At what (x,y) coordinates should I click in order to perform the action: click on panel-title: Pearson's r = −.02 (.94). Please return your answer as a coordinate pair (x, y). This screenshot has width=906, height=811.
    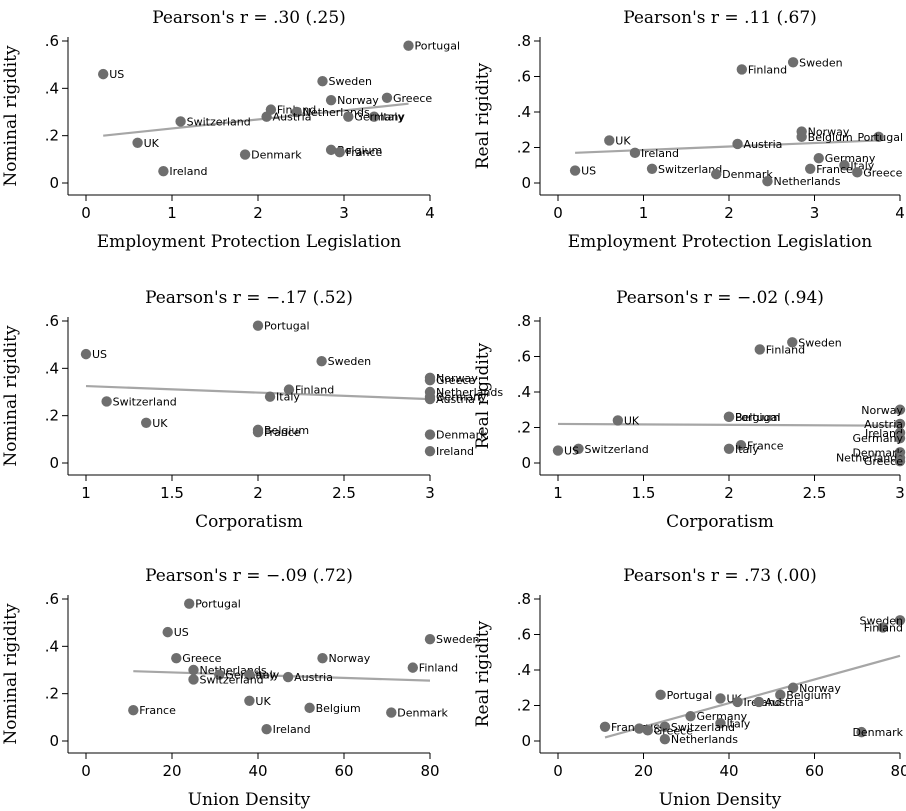
    Looking at the image, I should click on (720, 298).